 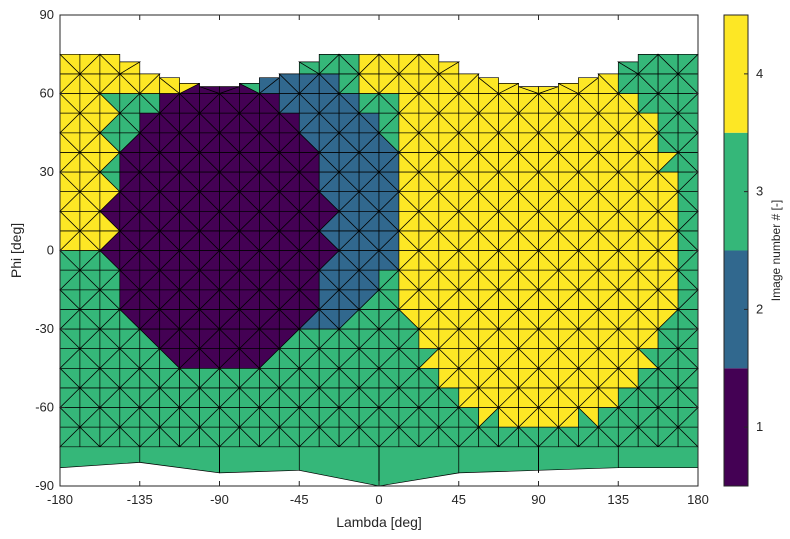 I want to click on mesh-edges, so click(x=379, y=466).